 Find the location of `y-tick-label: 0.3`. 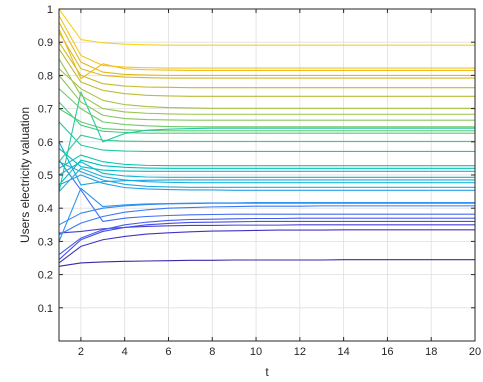

y-tick-label: 0.3 is located at coordinates (45, 242).